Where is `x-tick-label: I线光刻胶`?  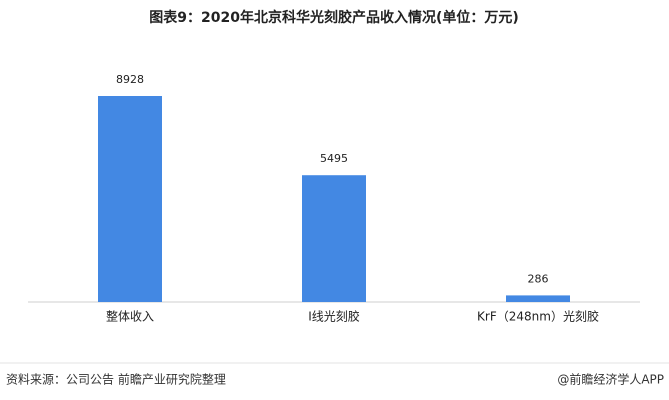
x-tick-label: I线光刻胶 is located at coordinates (334, 316).